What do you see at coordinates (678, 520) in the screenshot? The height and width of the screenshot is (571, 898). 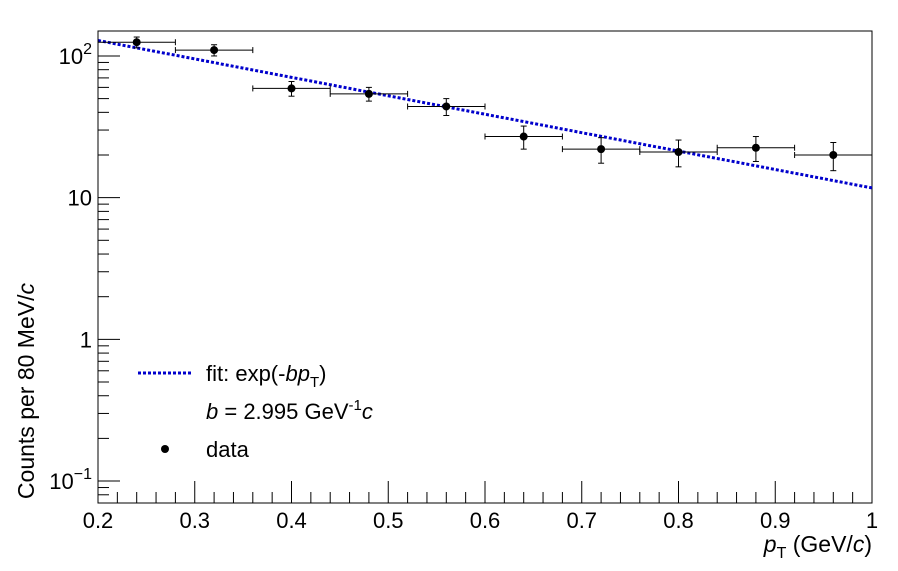 I see `x-tick-label: 0.8` at bounding box center [678, 520].